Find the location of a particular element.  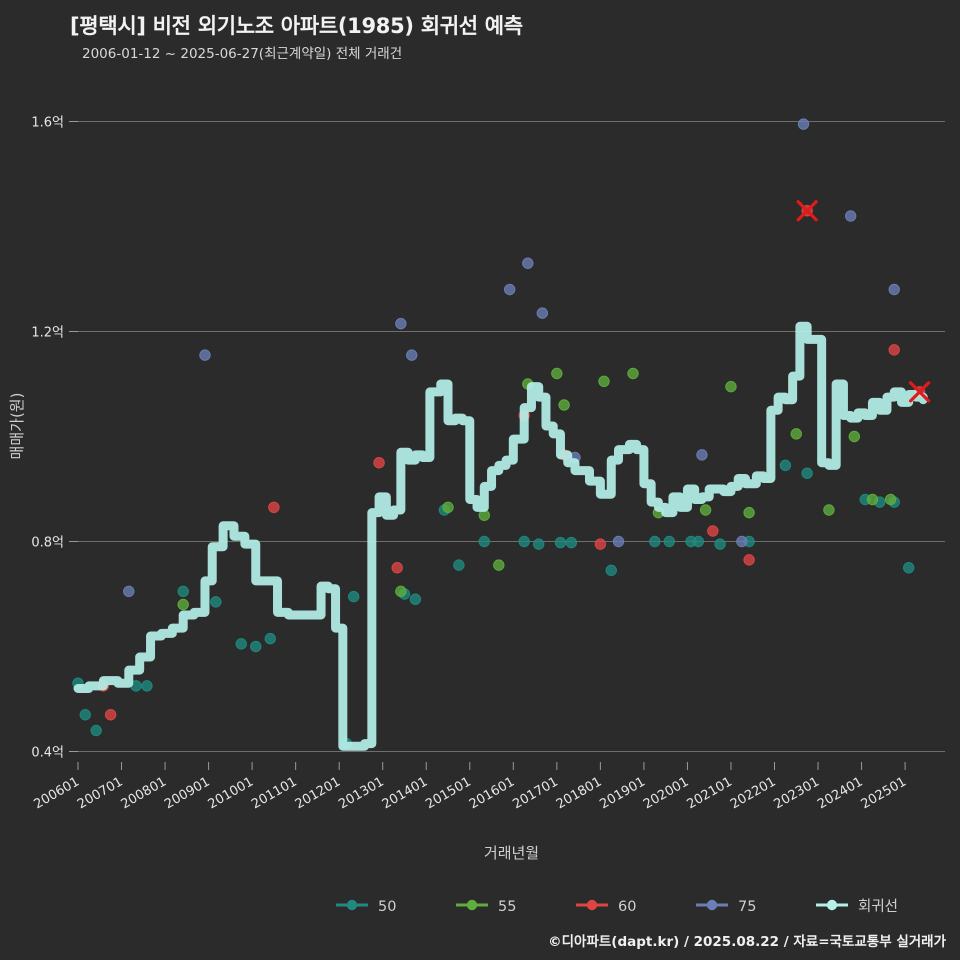

legend-label-회귀선: 회귀선 is located at coordinates (878, 906).